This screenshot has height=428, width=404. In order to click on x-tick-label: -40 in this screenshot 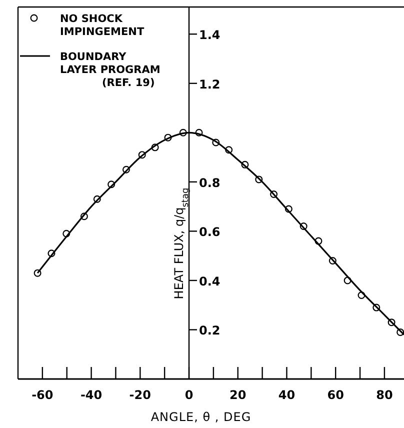, I will do `click(91, 395)`.